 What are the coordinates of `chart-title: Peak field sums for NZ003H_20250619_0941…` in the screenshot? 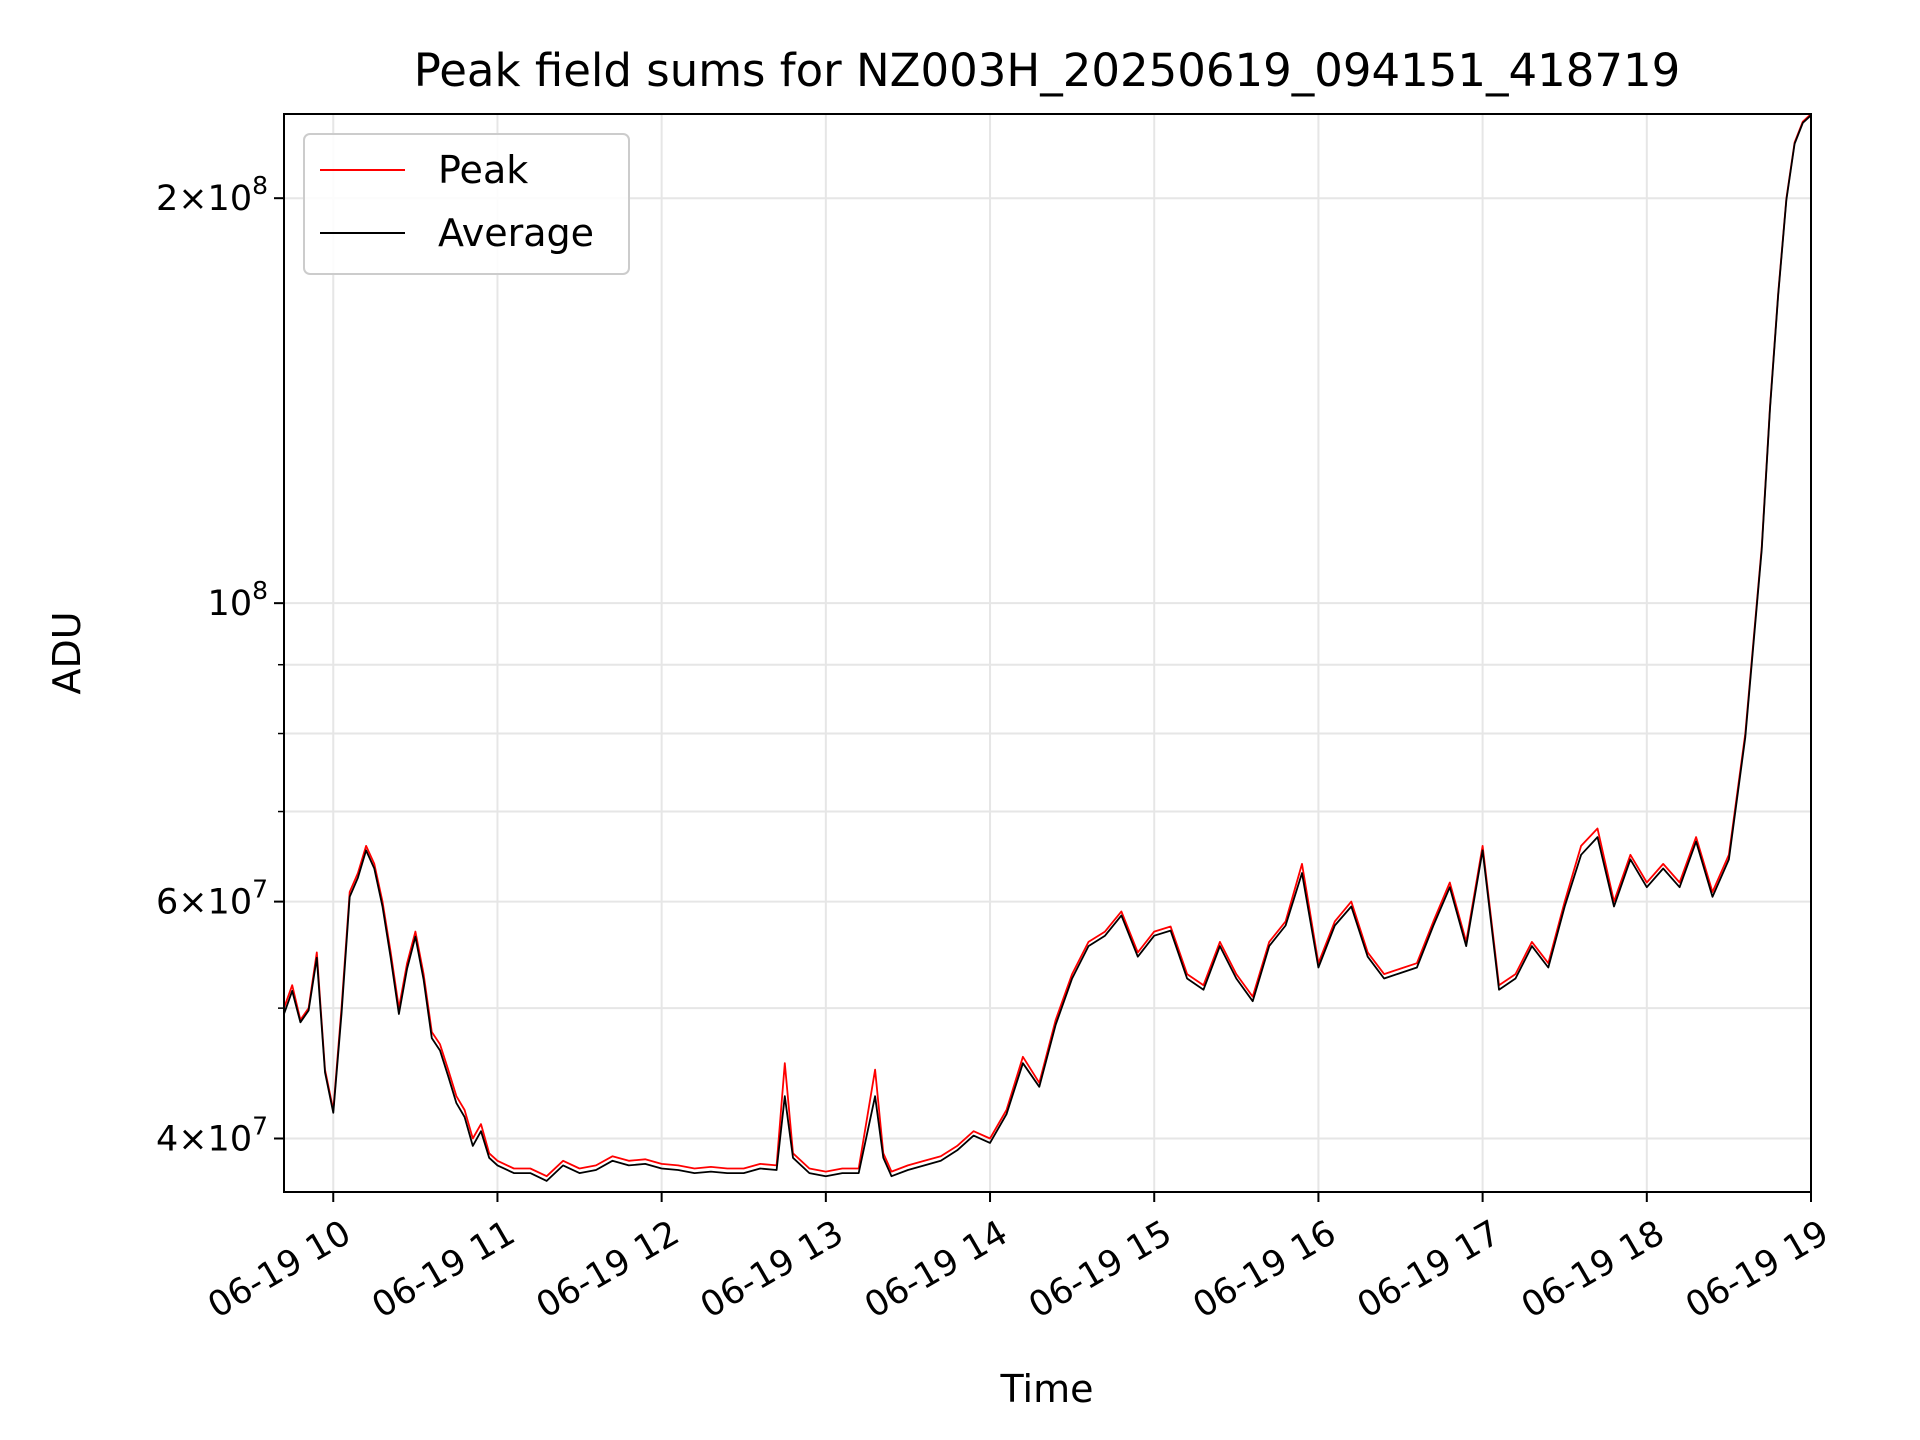 It's located at (1047, 70).